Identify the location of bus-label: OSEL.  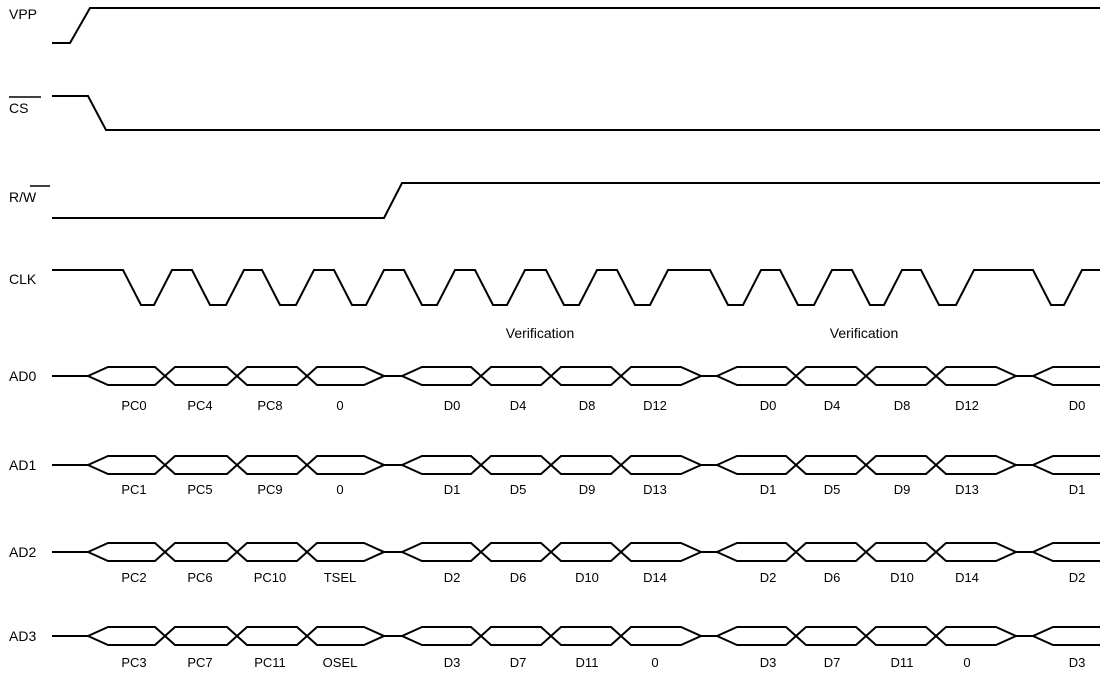
(340, 662).